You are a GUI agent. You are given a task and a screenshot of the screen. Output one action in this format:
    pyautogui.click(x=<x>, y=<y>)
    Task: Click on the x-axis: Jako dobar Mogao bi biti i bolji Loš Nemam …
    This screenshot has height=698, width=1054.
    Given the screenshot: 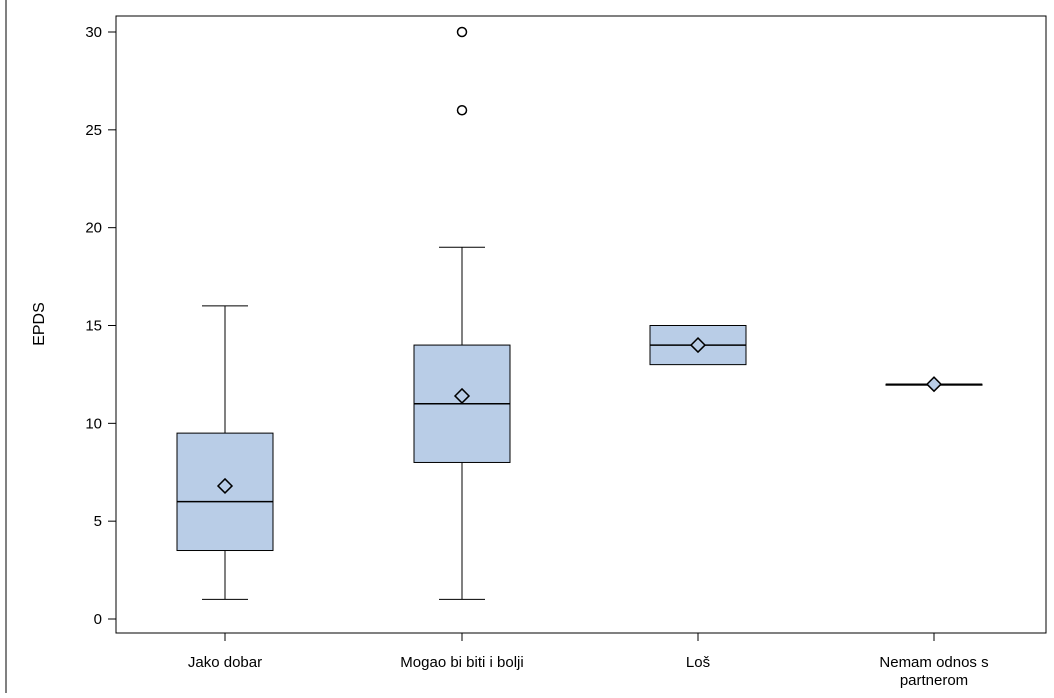 What is the action you would take?
    pyautogui.click(x=588, y=661)
    